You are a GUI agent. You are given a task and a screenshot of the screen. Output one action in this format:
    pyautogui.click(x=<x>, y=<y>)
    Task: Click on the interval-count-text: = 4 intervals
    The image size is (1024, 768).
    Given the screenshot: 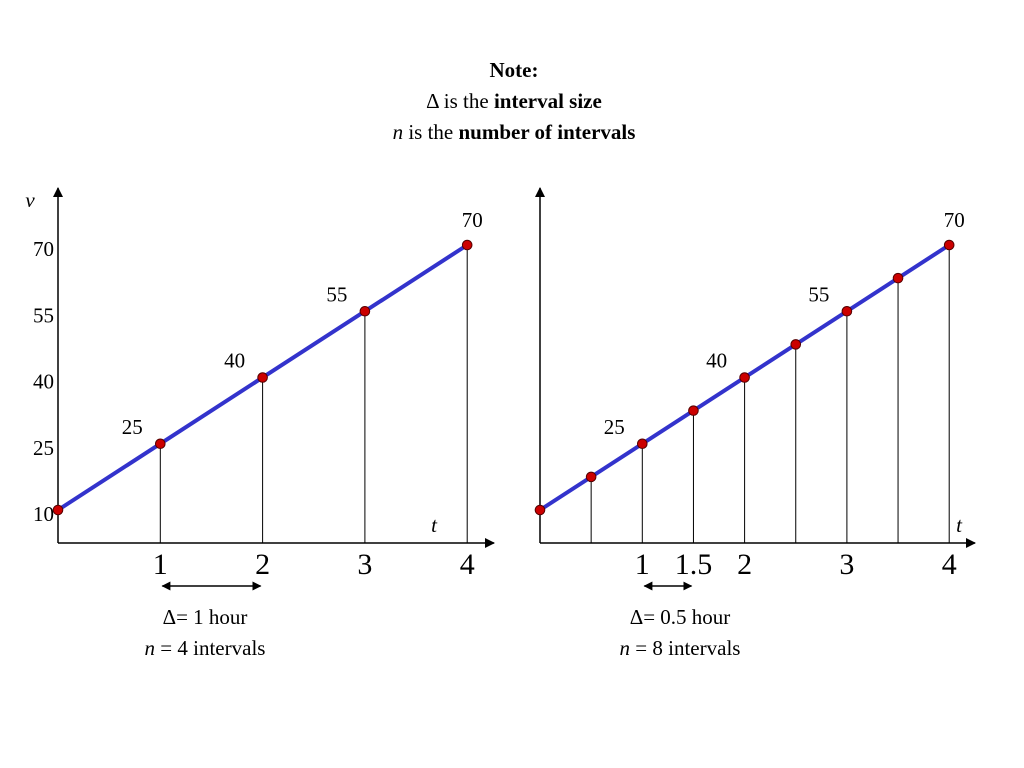 What is the action you would take?
    pyautogui.click(x=210, y=648)
    